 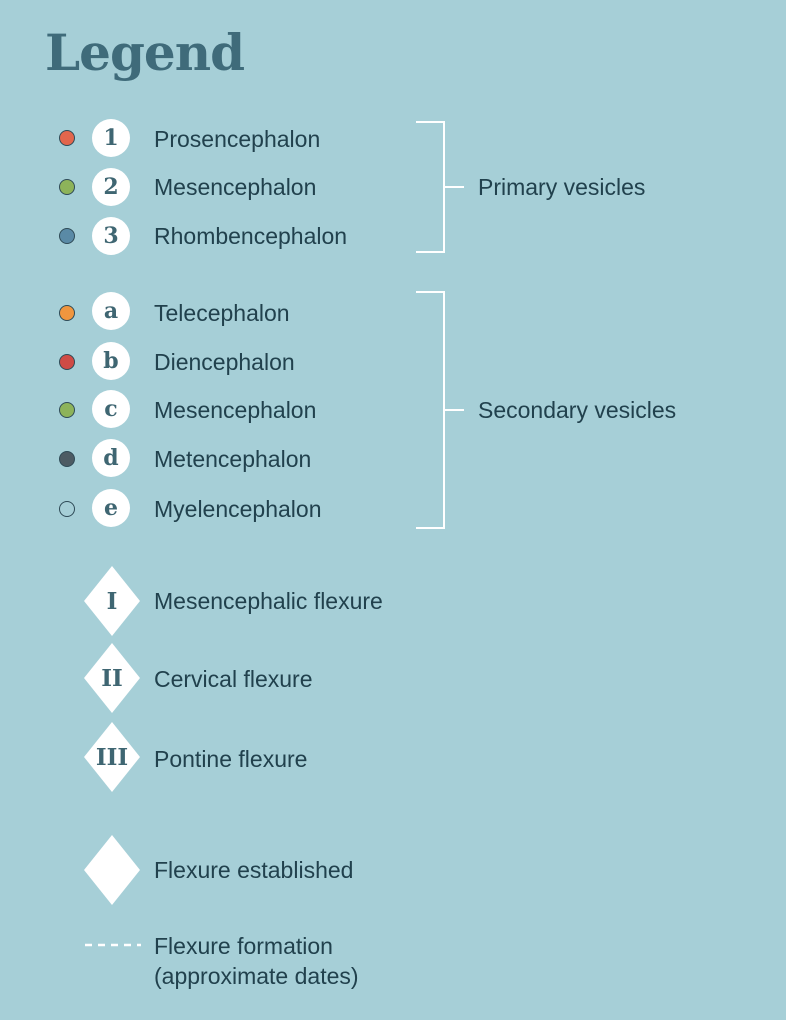 I want to click on established-label: Flexure established, so click(x=254, y=870).